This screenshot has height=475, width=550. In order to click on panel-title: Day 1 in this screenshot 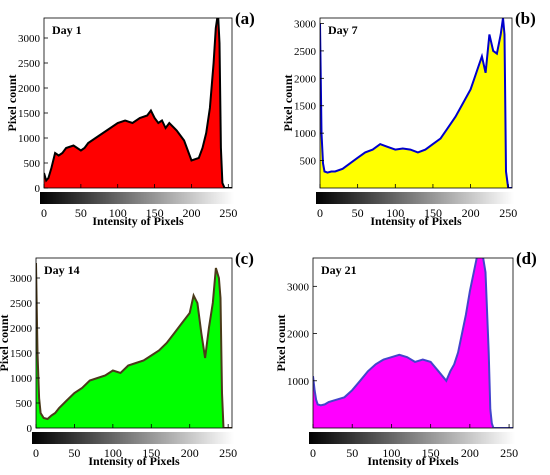, I will do `click(67, 30)`.